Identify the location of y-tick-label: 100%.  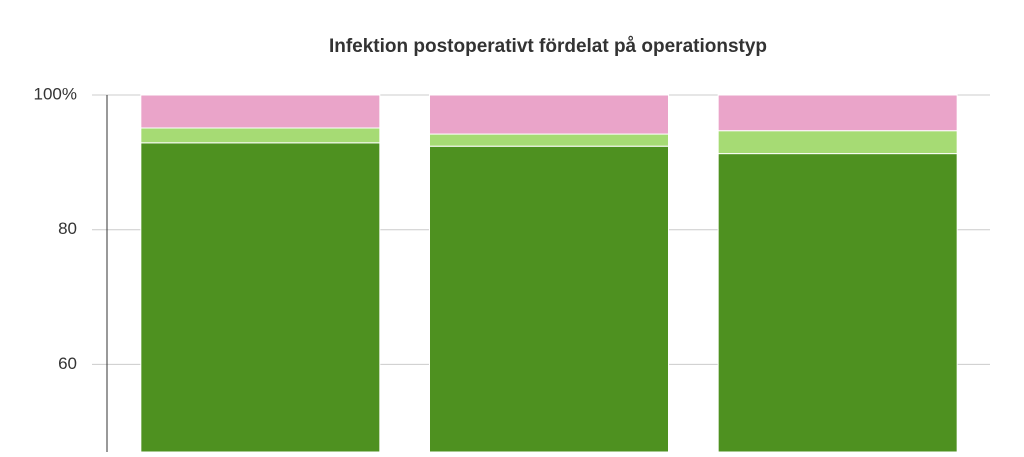
(55, 93).